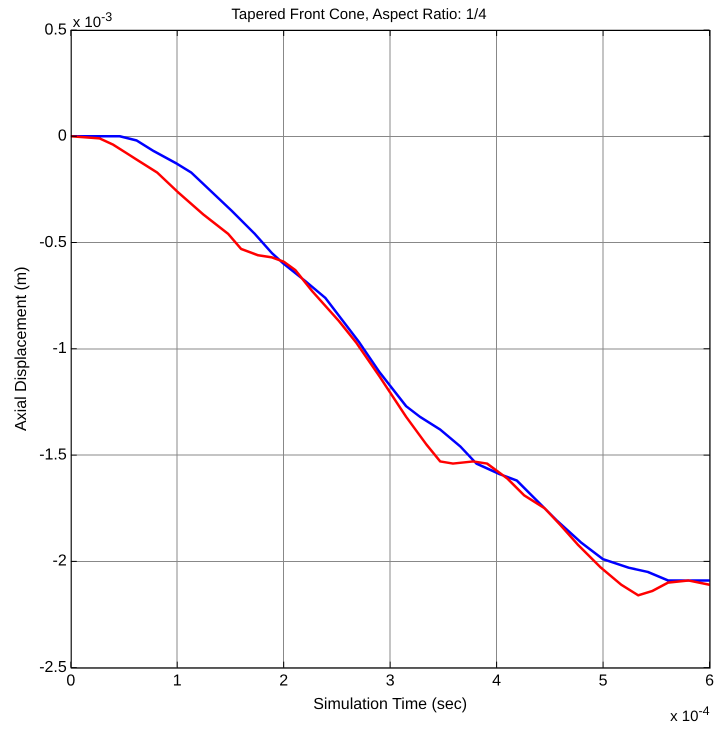 The image size is (718, 740). I want to click on chart-title: Tapered Front Cone, Aspect Ratio: 1/4, so click(359, 15).